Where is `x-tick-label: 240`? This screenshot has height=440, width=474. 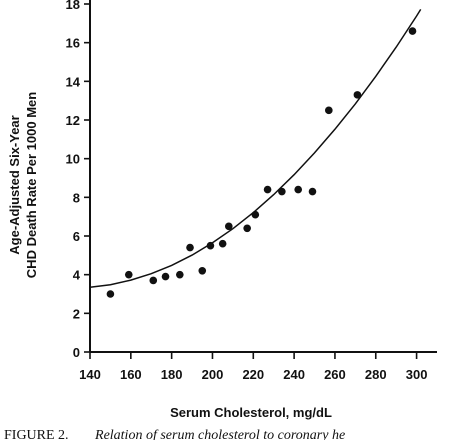
x-tick-label: 240 is located at coordinates (294, 374).